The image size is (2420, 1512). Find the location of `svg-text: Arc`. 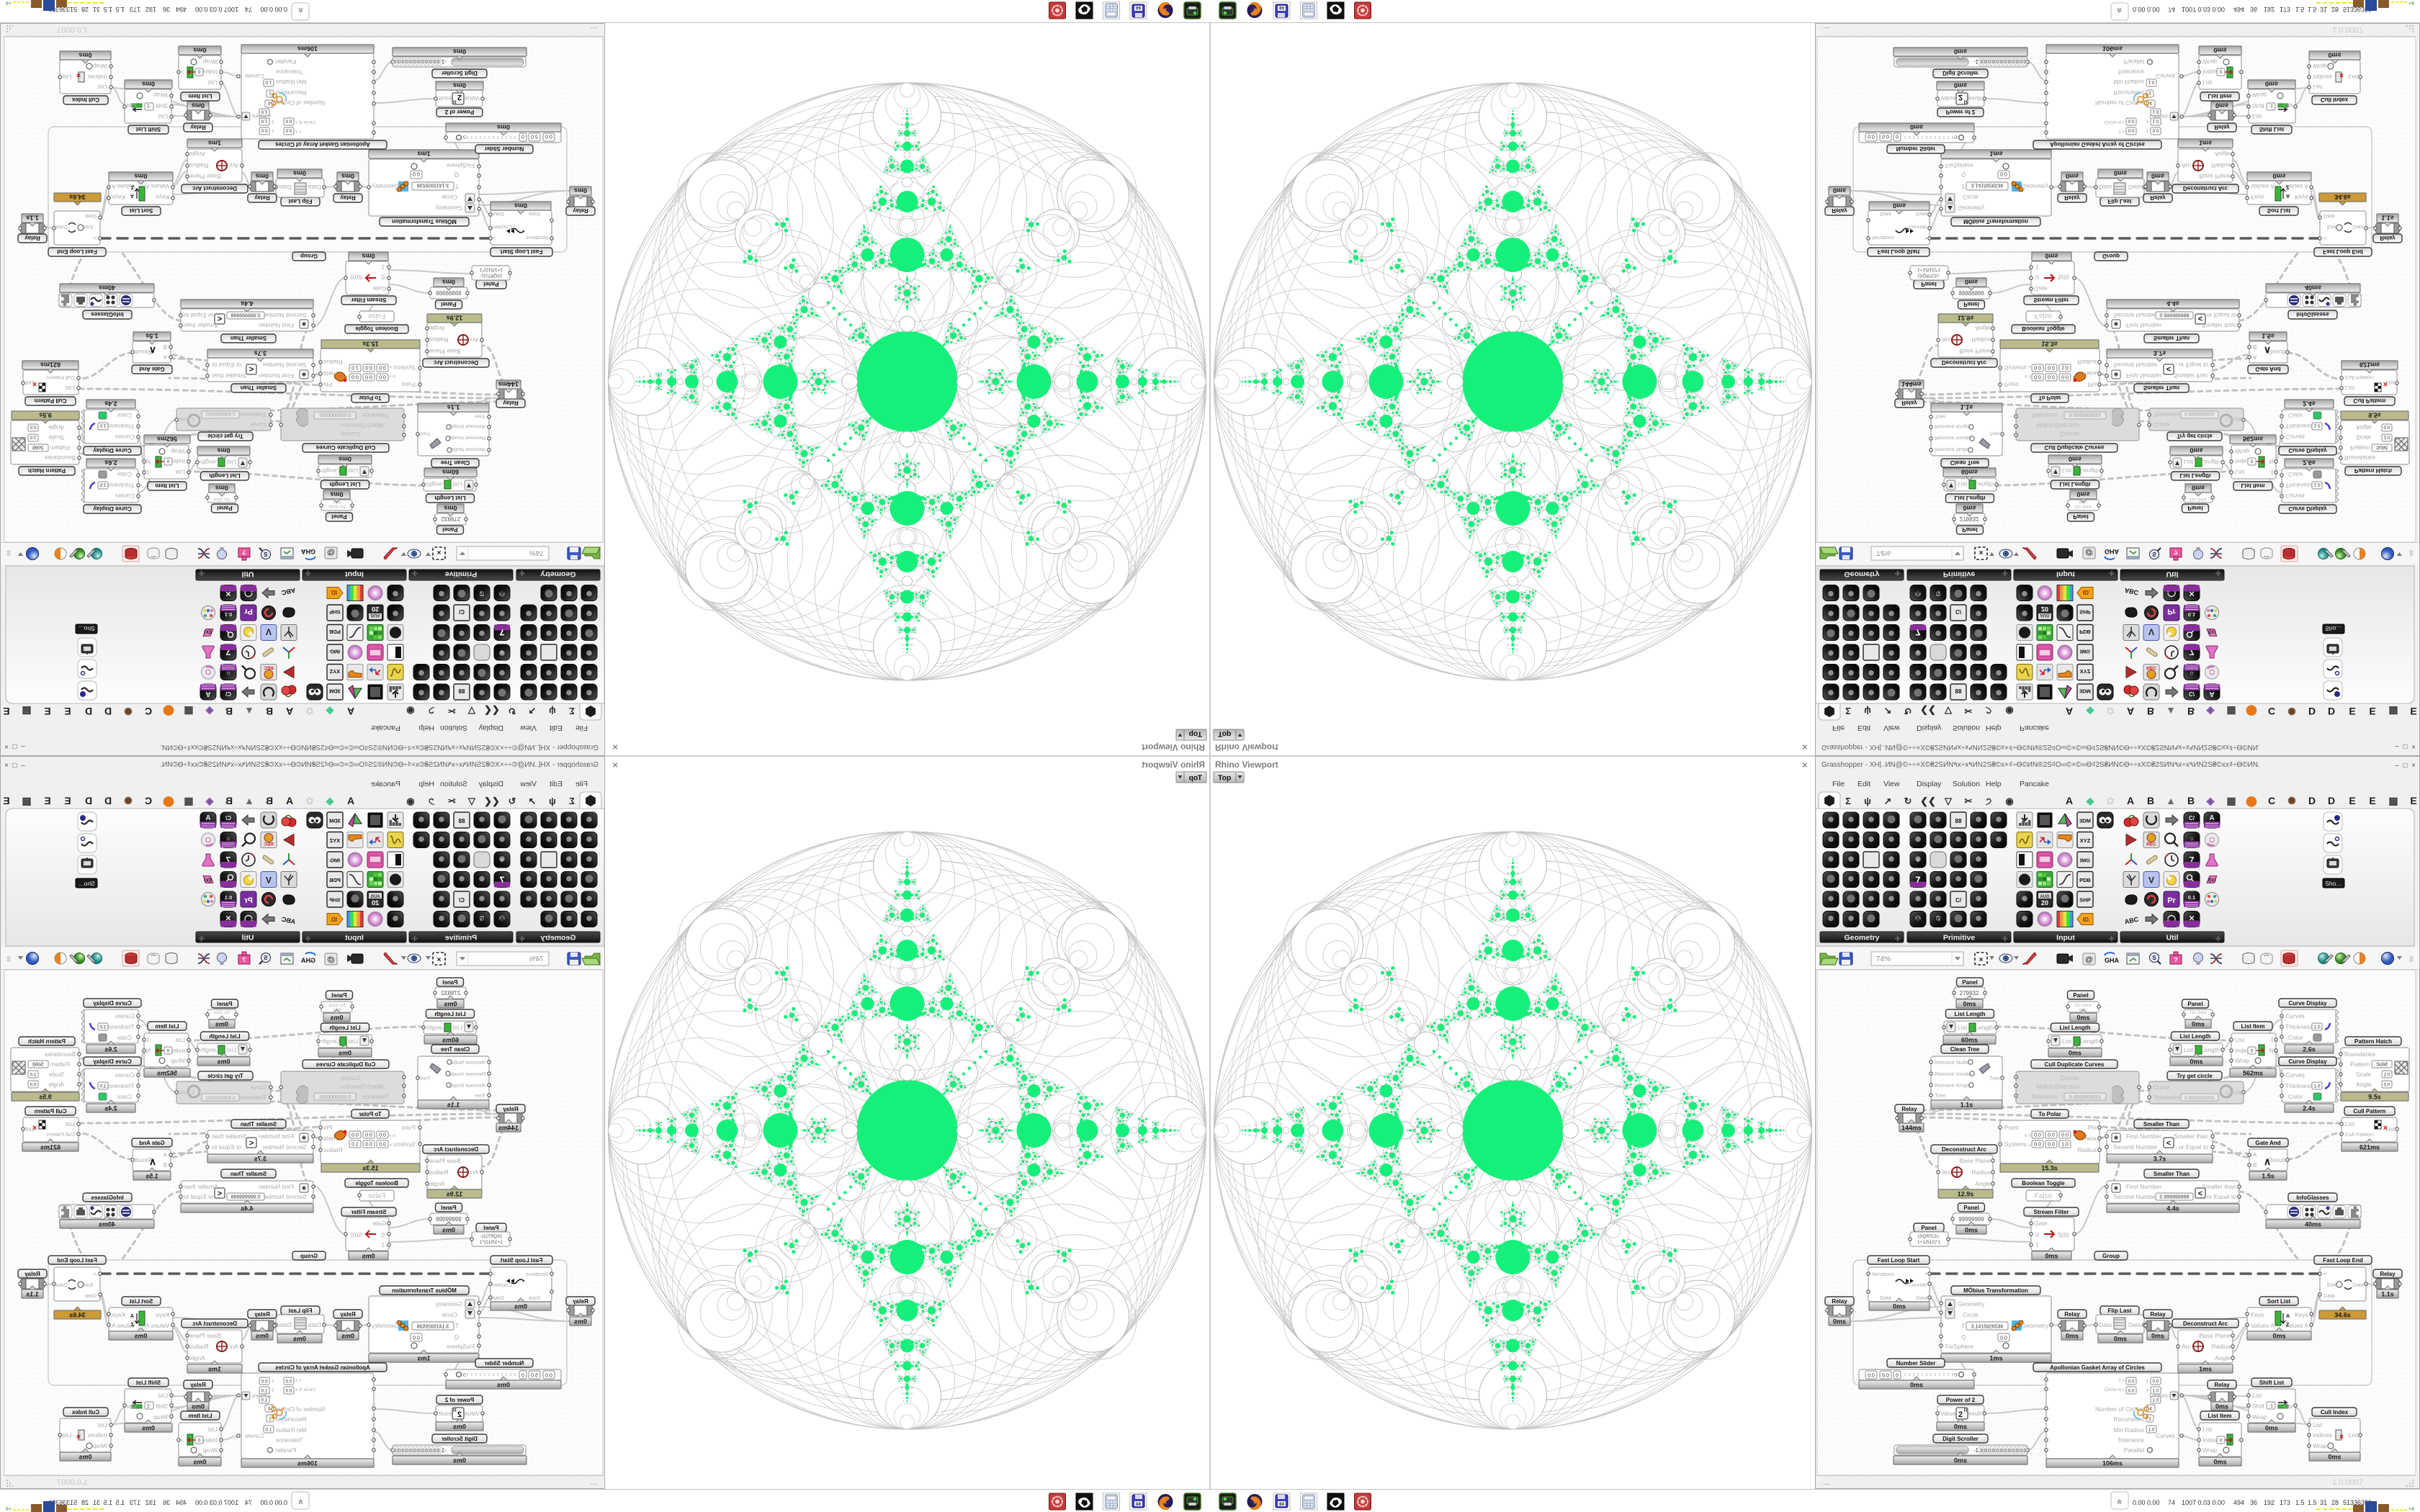

svg-text: Arc is located at coordinates (2187, 1346).